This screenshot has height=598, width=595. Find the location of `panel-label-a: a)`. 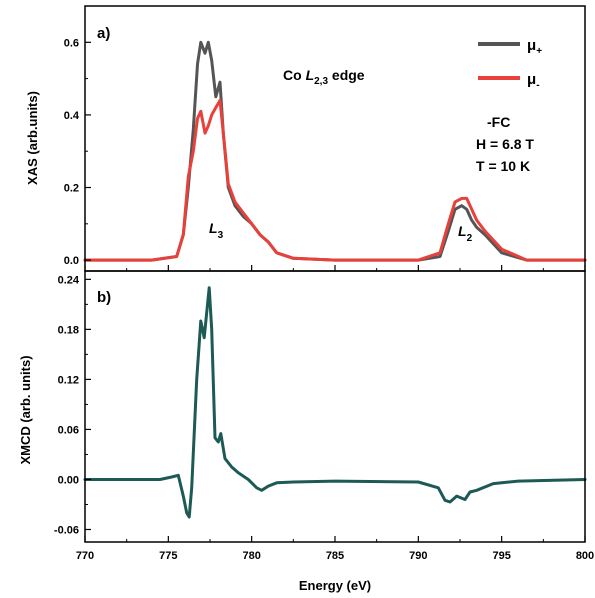

panel-label-a: a) is located at coordinates (103, 33).